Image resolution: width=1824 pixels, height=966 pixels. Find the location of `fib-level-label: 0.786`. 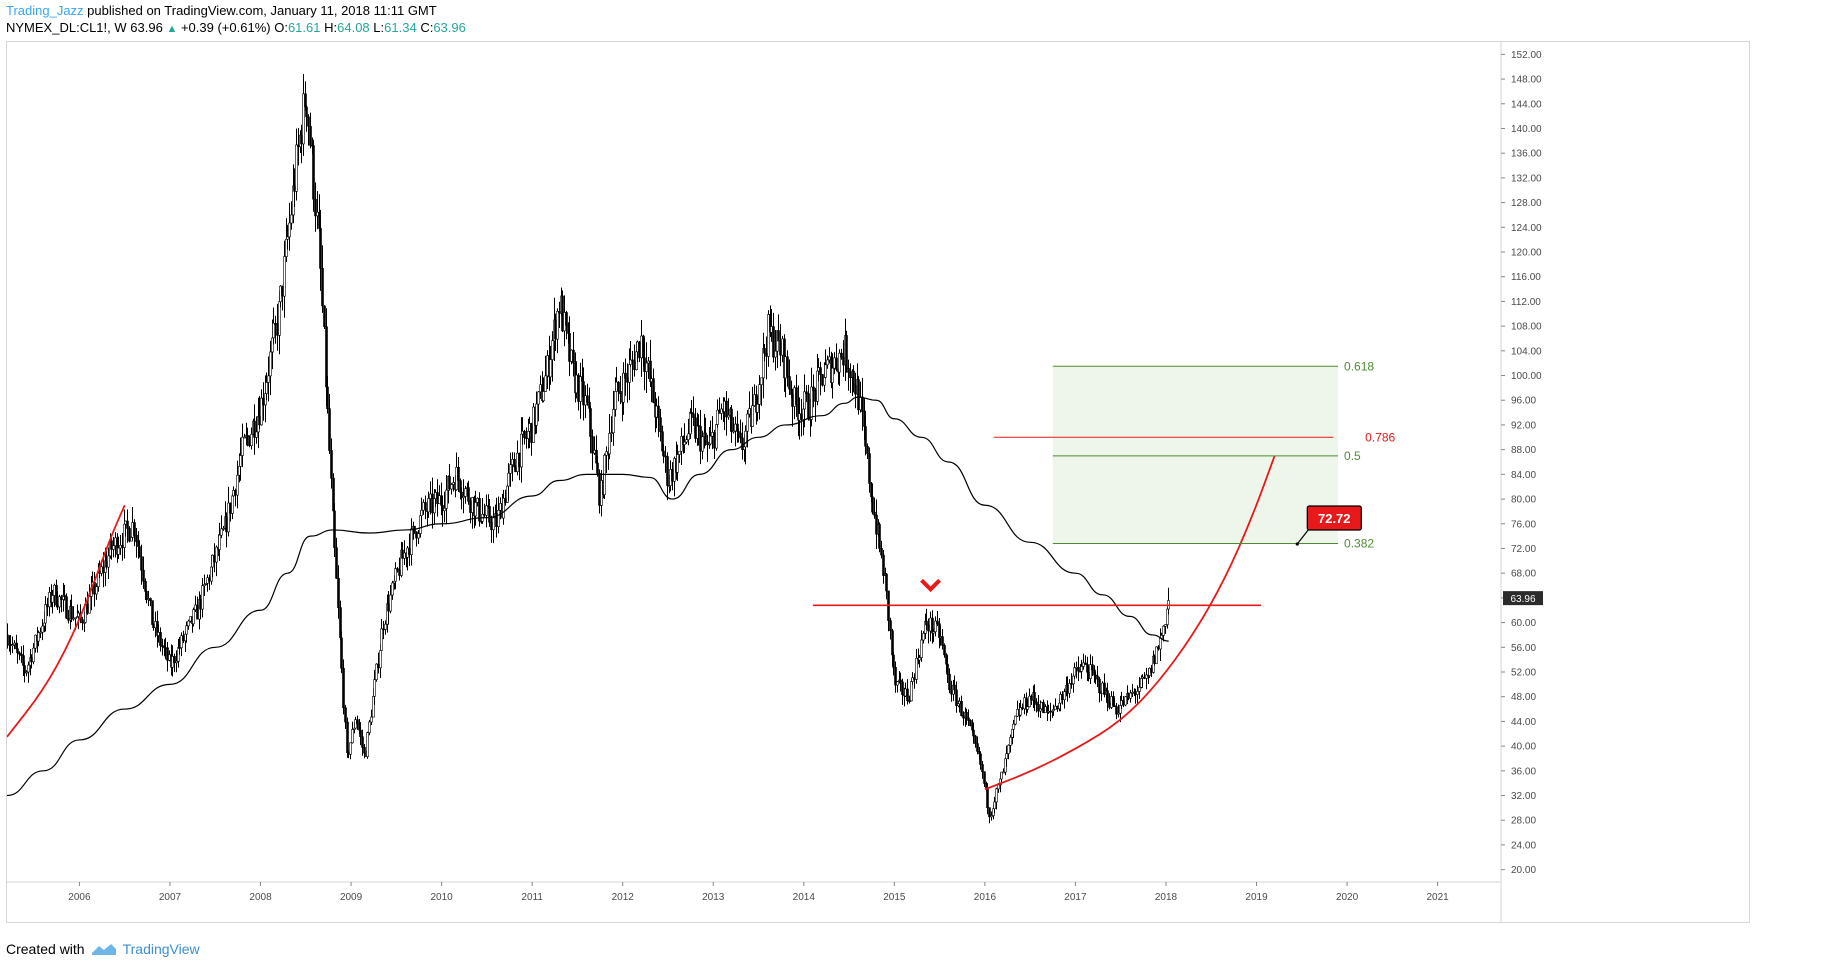

fib-level-label: 0.786 is located at coordinates (1380, 437).